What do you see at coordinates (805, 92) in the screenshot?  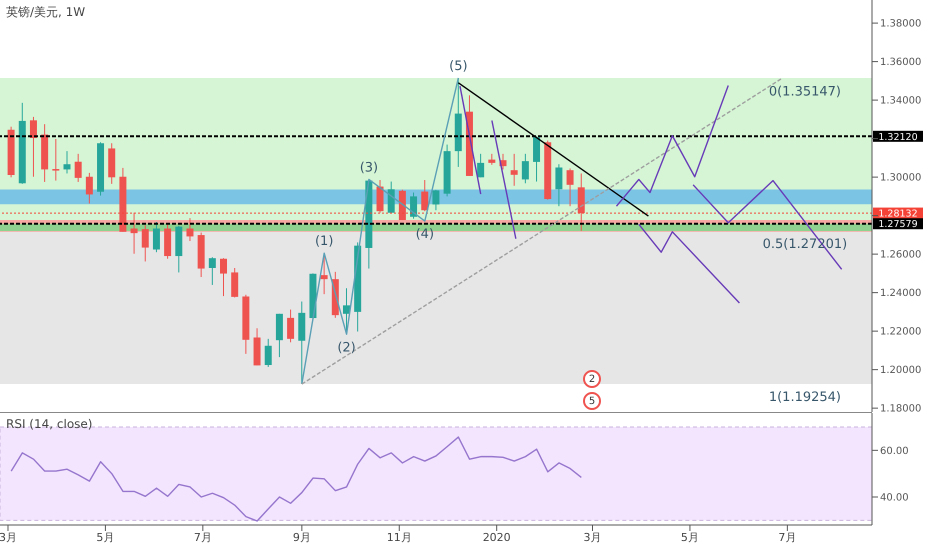 I see `annotation: 0(1.35147)` at bounding box center [805, 92].